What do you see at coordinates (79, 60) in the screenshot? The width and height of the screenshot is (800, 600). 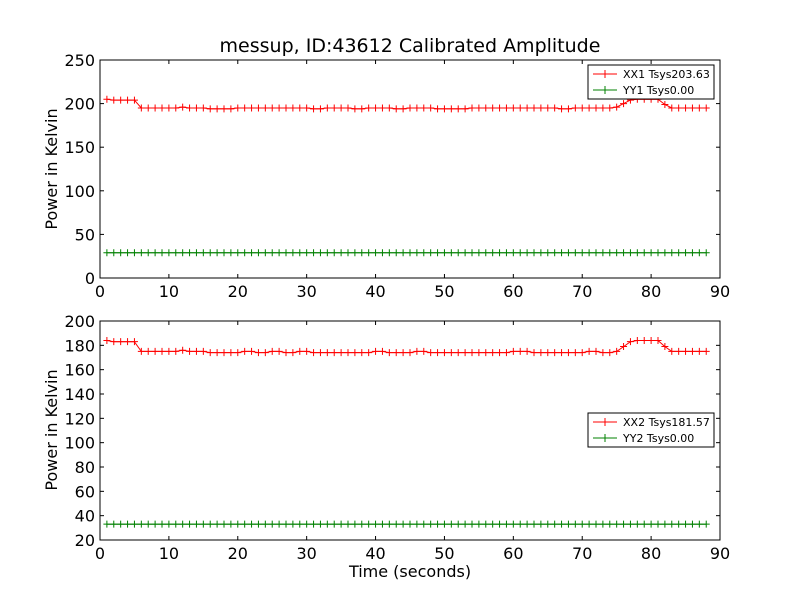 I see `top-y-tick-label: 250` at bounding box center [79, 60].